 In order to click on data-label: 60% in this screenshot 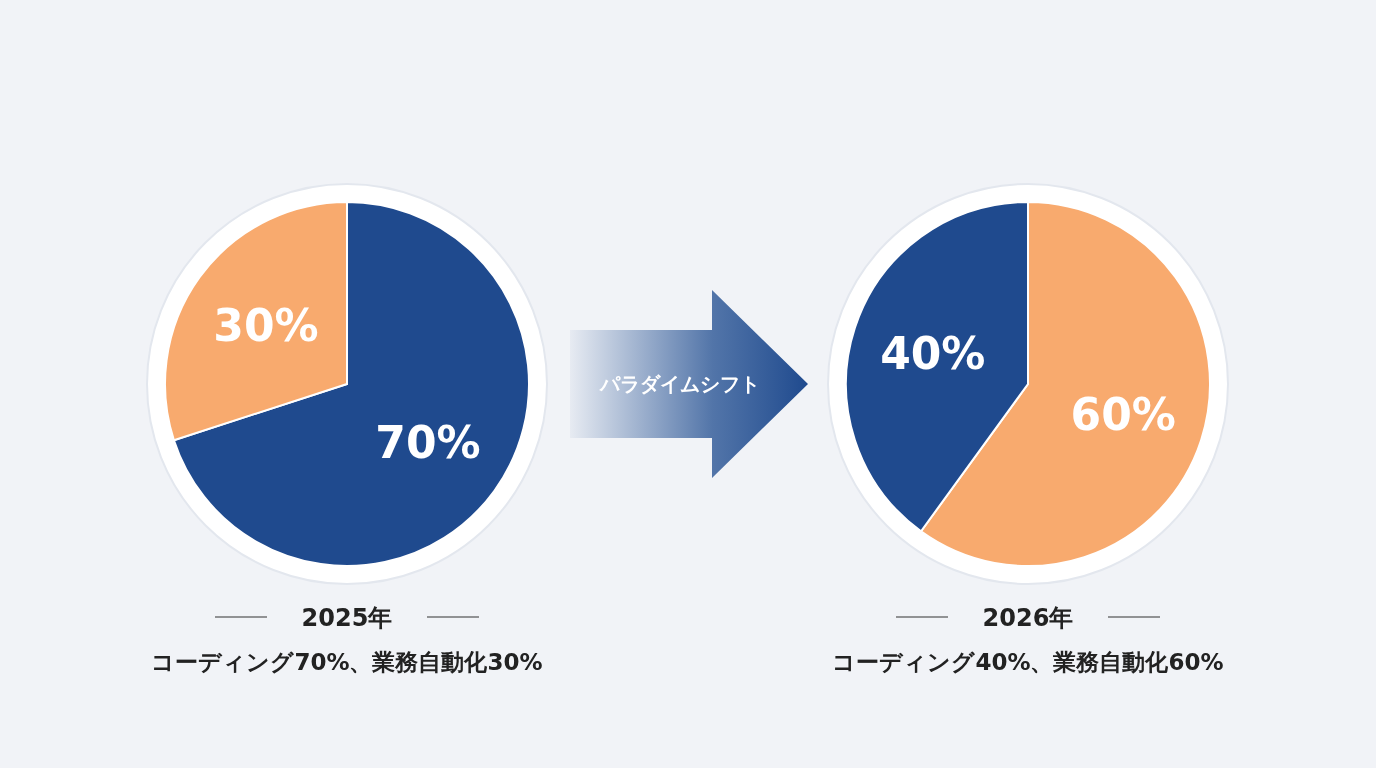, I will do `click(1123, 415)`.